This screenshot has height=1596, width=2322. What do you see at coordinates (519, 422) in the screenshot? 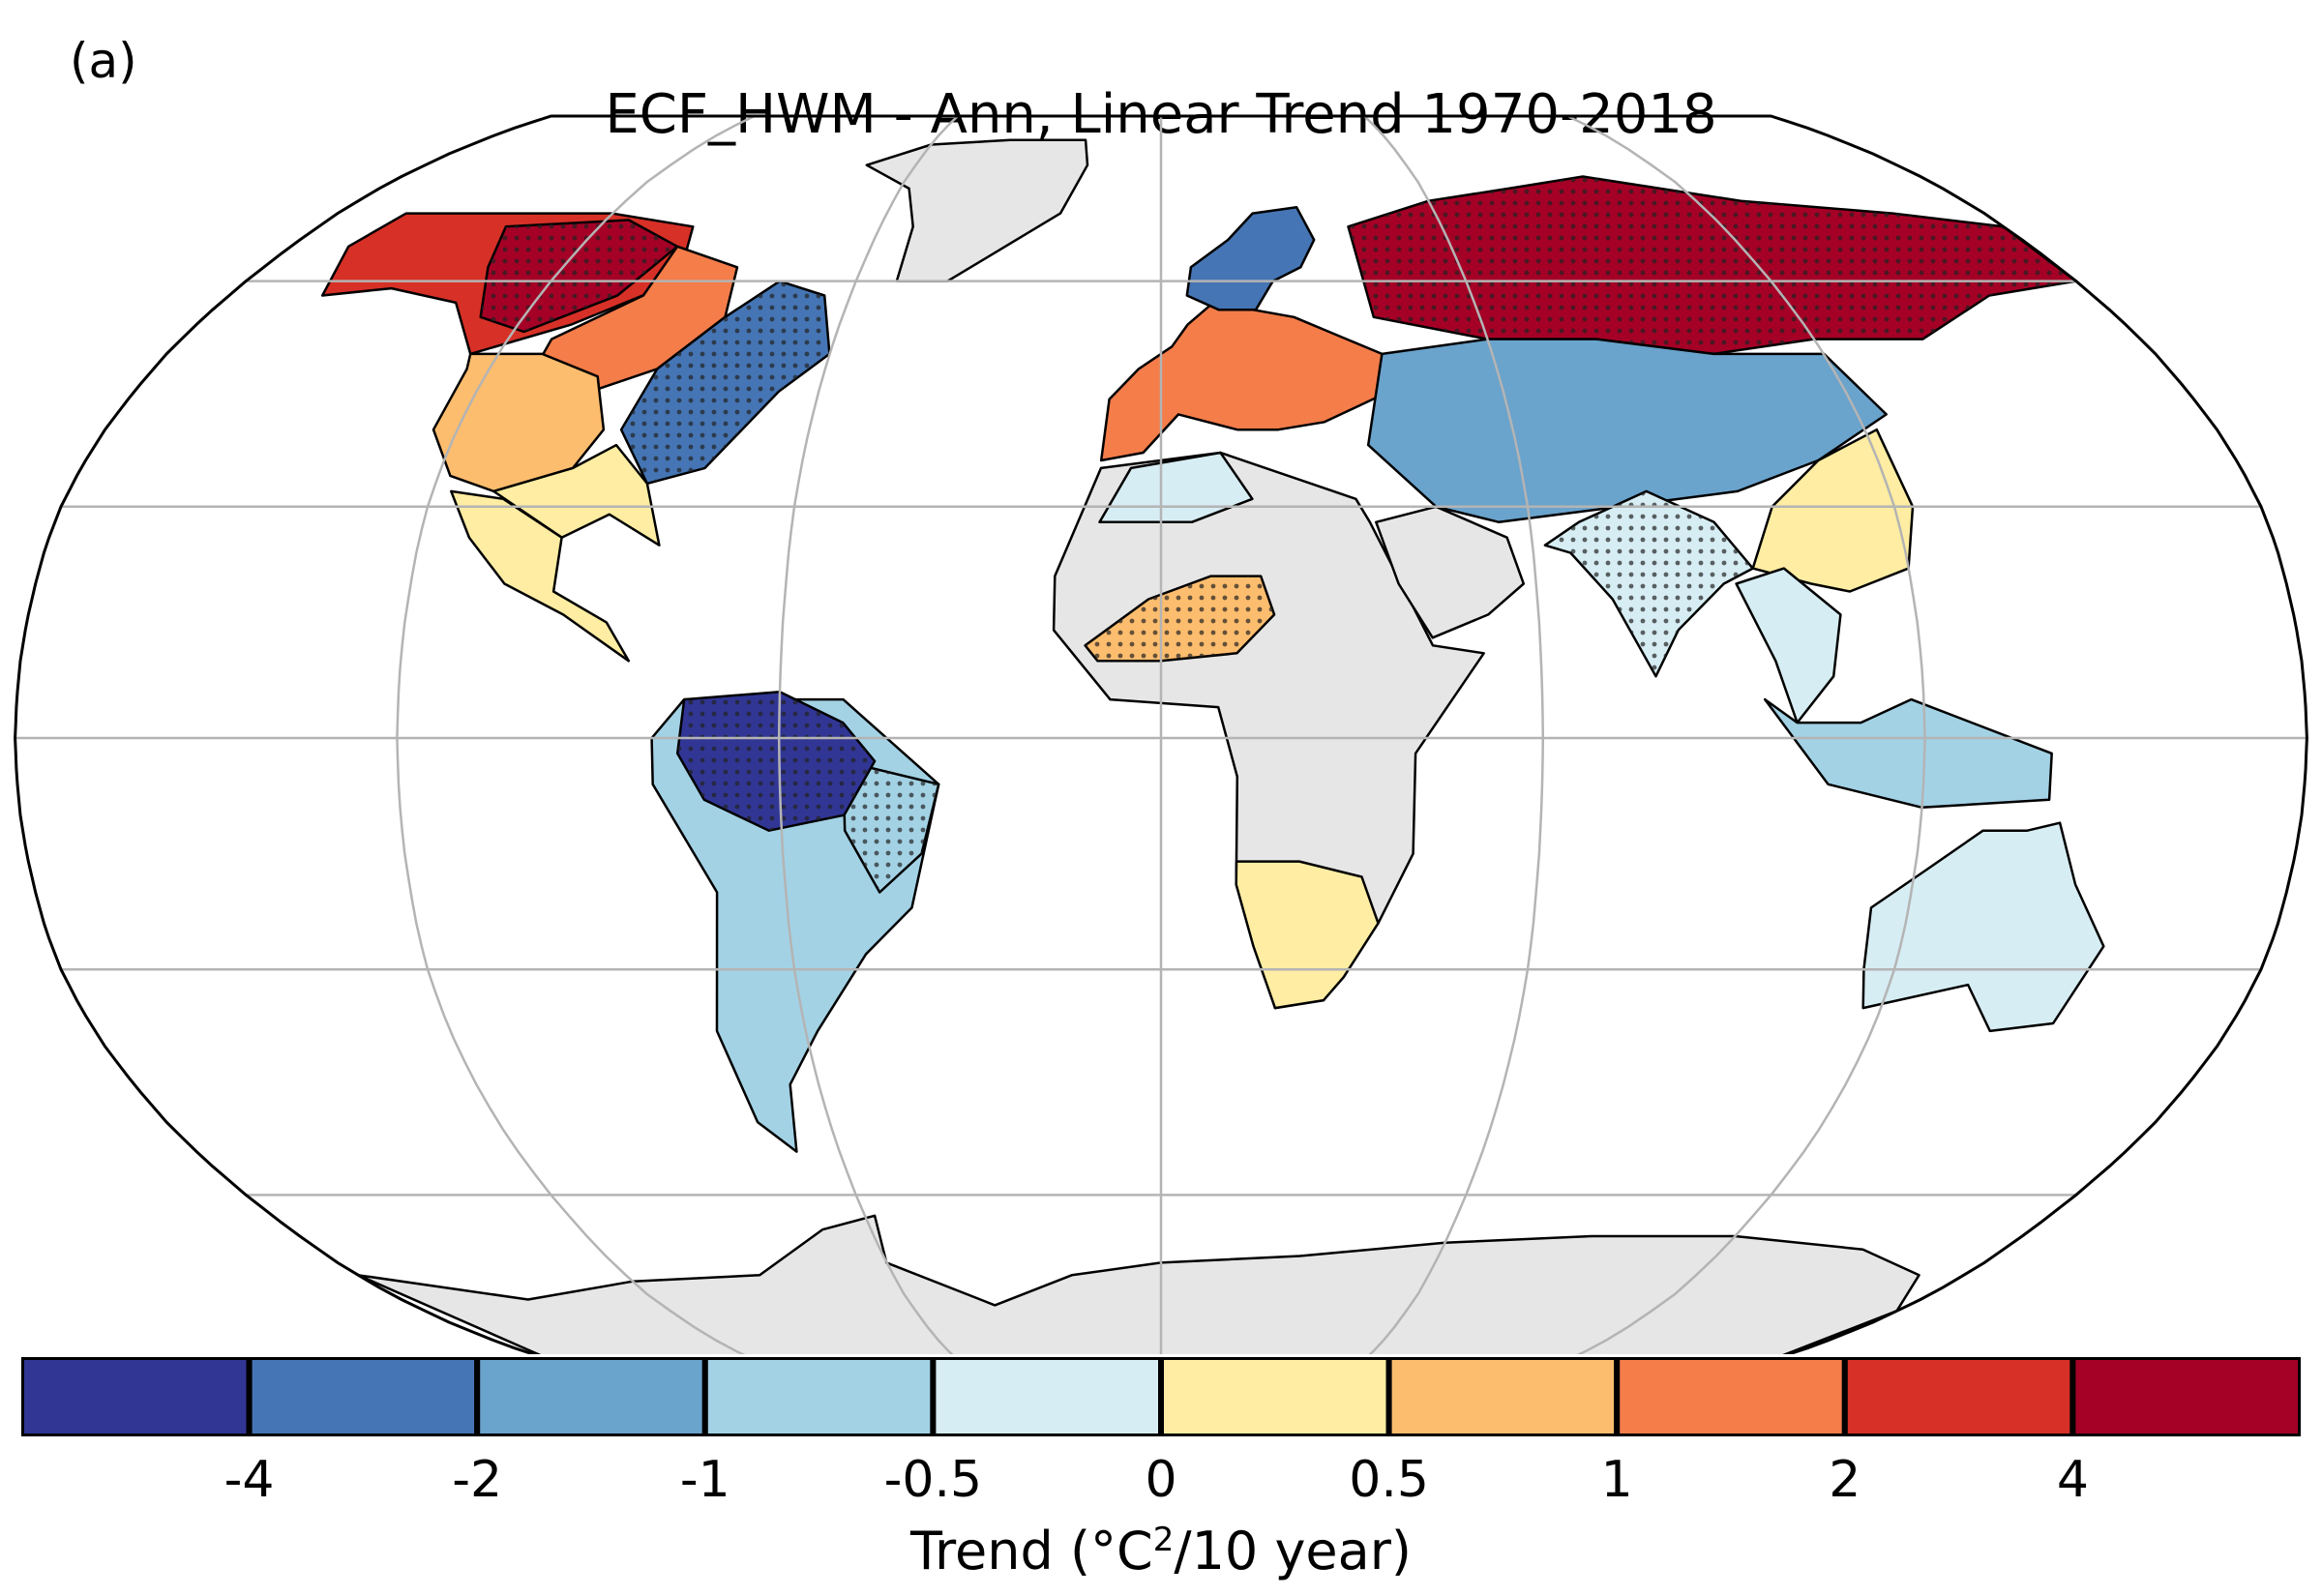
I see `region-western-us` at bounding box center [519, 422].